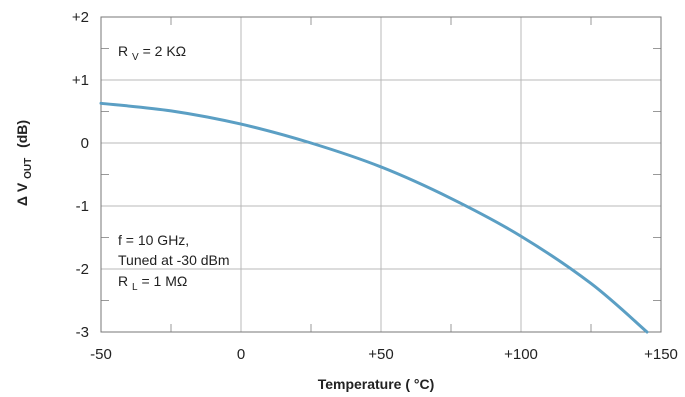 The image size is (685, 397). I want to click on y-axis-title-suffix: (dB), so click(22, 134).